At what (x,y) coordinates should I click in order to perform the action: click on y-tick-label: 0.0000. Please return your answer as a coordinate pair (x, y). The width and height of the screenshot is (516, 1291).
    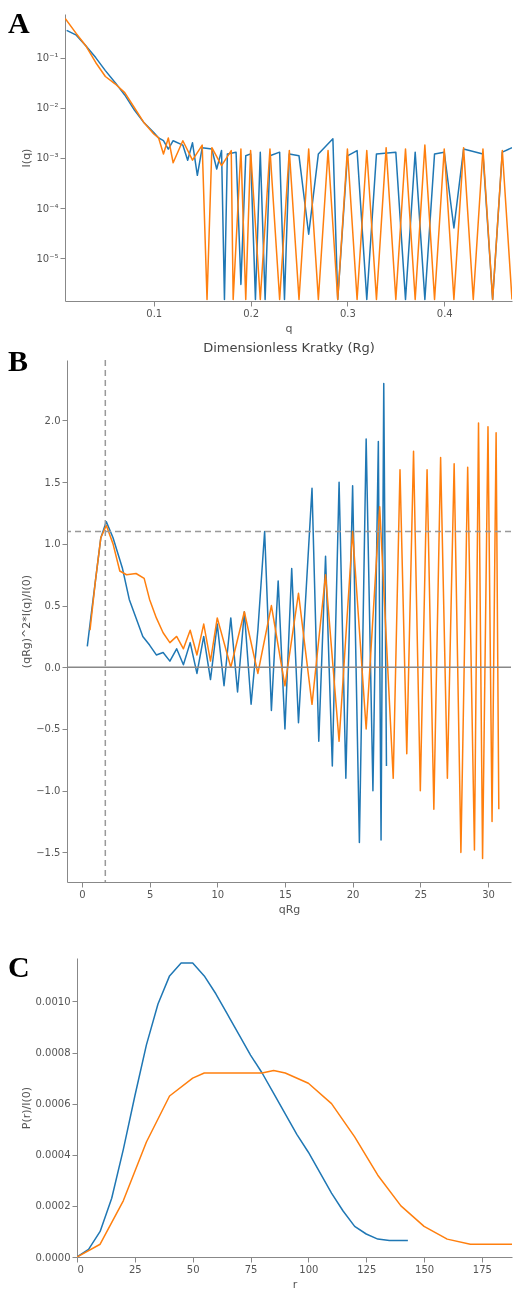
    Looking at the image, I should click on (53, 1257).